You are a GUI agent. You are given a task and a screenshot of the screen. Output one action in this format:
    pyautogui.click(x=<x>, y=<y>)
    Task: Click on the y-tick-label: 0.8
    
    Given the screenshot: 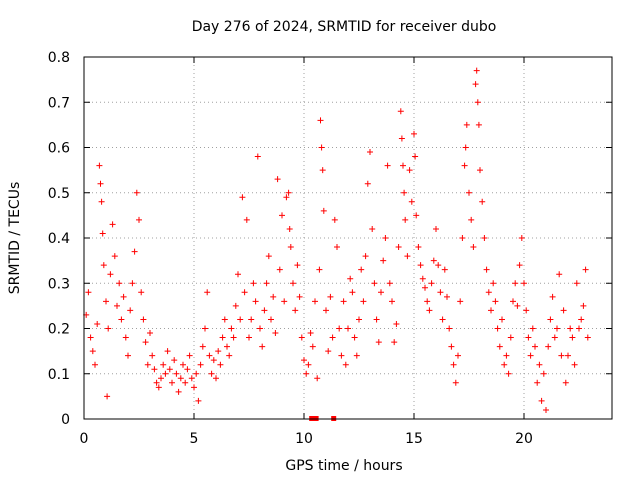 What is the action you would take?
    pyautogui.click(x=59, y=58)
    